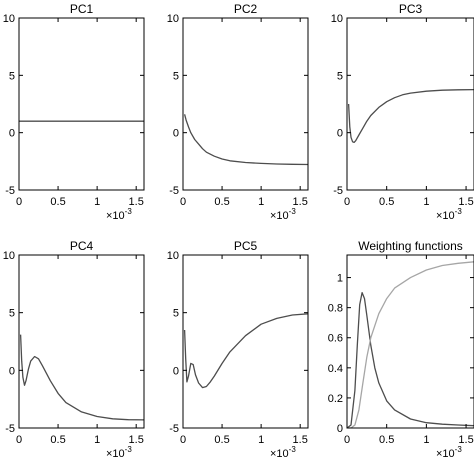 This screenshot has height=457, width=474. I want to click on y-tick-label: 0.8, so click(335, 309).